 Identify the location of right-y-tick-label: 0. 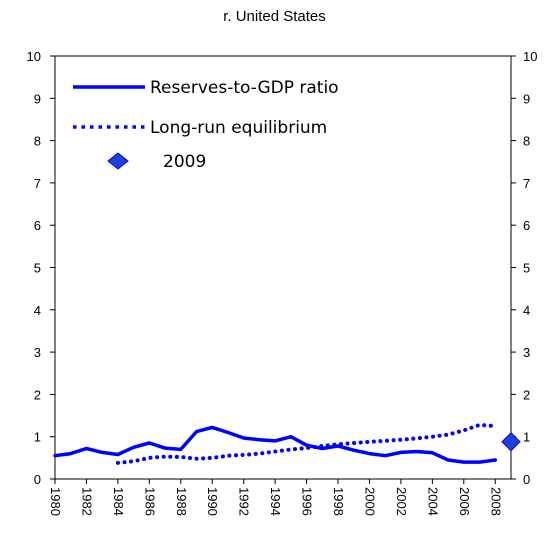
(526, 479).